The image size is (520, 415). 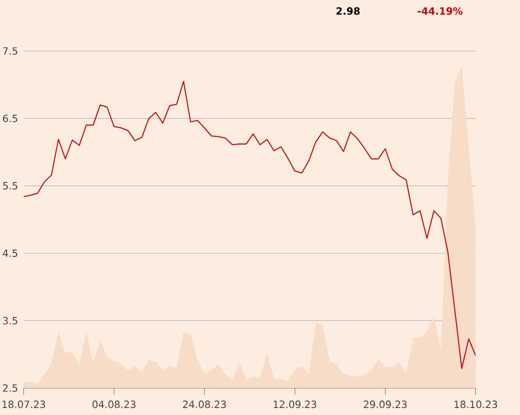 What do you see at coordinates (385, 404) in the screenshot?
I see `x-tick-label: 29.09.23` at bounding box center [385, 404].